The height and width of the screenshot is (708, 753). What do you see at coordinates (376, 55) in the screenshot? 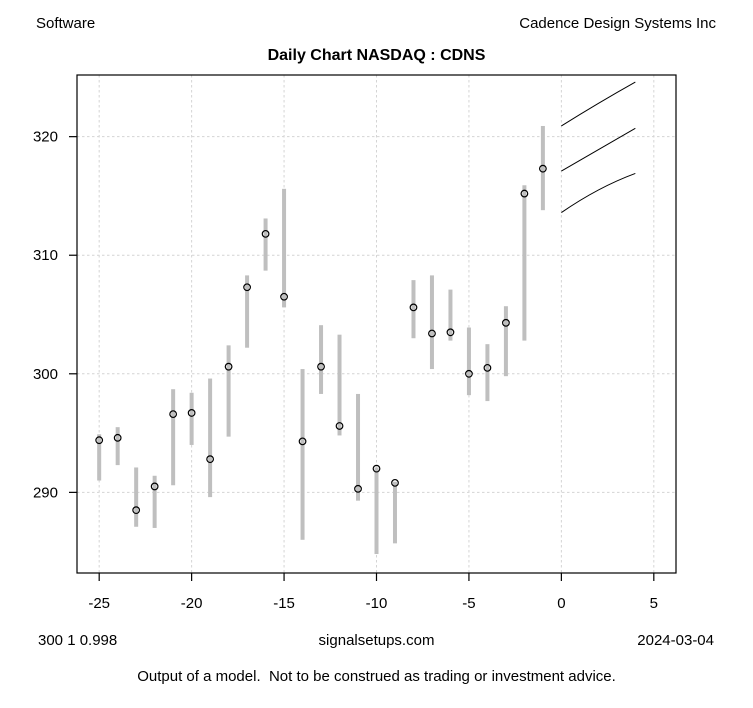
I see `chart-title: Daily Chart NASDAQ : CDNS` at bounding box center [376, 55].